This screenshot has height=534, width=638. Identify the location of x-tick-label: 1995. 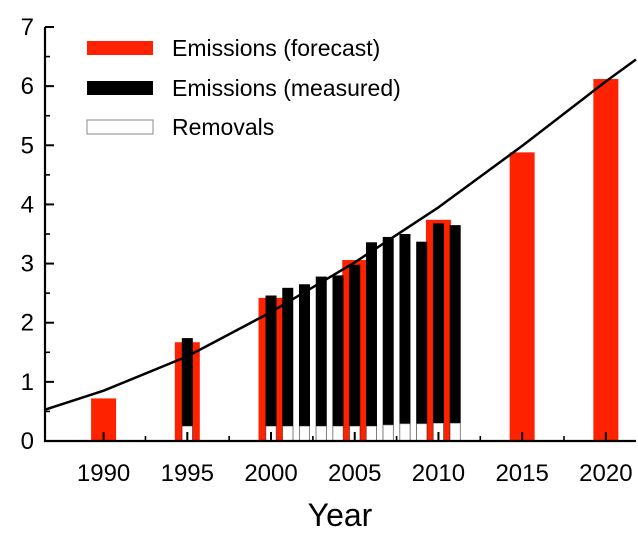
(187, 473).